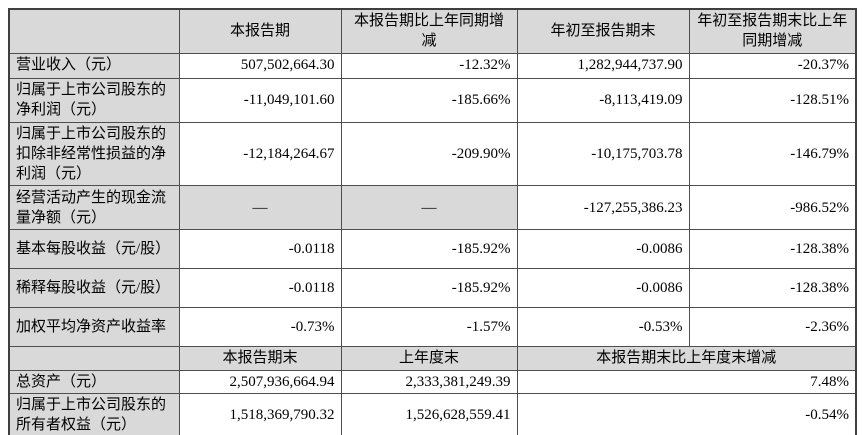 The image size is (863, 435). What do you see at coordinates (603, 100) in the screenshot?
I see `value-cell: -8,113,419.09` at bounding box center [603, 100].